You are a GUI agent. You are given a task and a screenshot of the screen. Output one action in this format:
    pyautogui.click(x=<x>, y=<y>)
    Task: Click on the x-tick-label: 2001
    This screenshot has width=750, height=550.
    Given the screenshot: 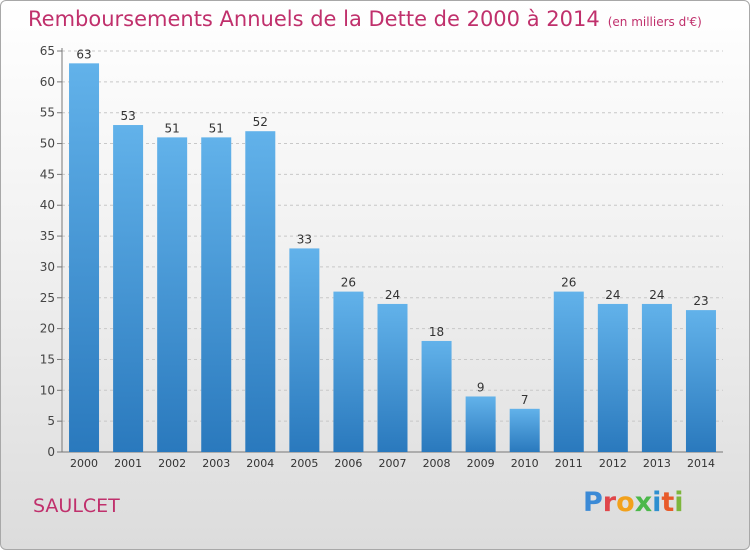 What is the action you would take?
    pyautogui.click(x=128, y=463)
    